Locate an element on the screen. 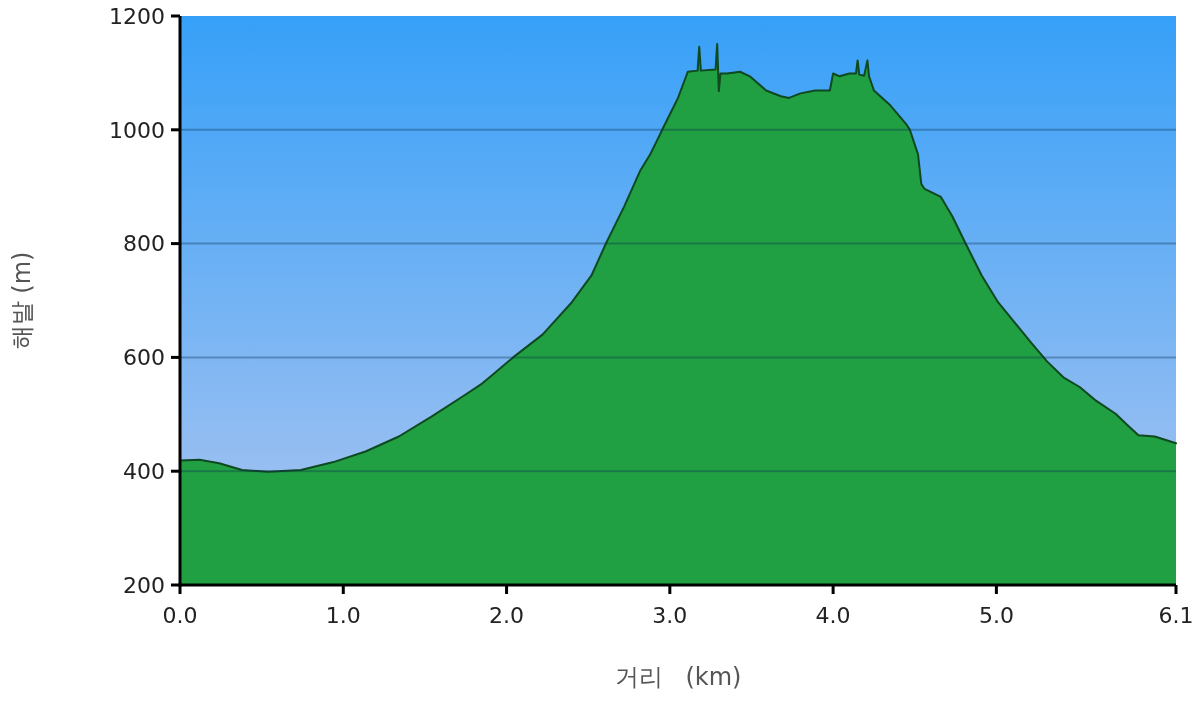  y-tick-label: 400 is located at coordinates (144, 471).